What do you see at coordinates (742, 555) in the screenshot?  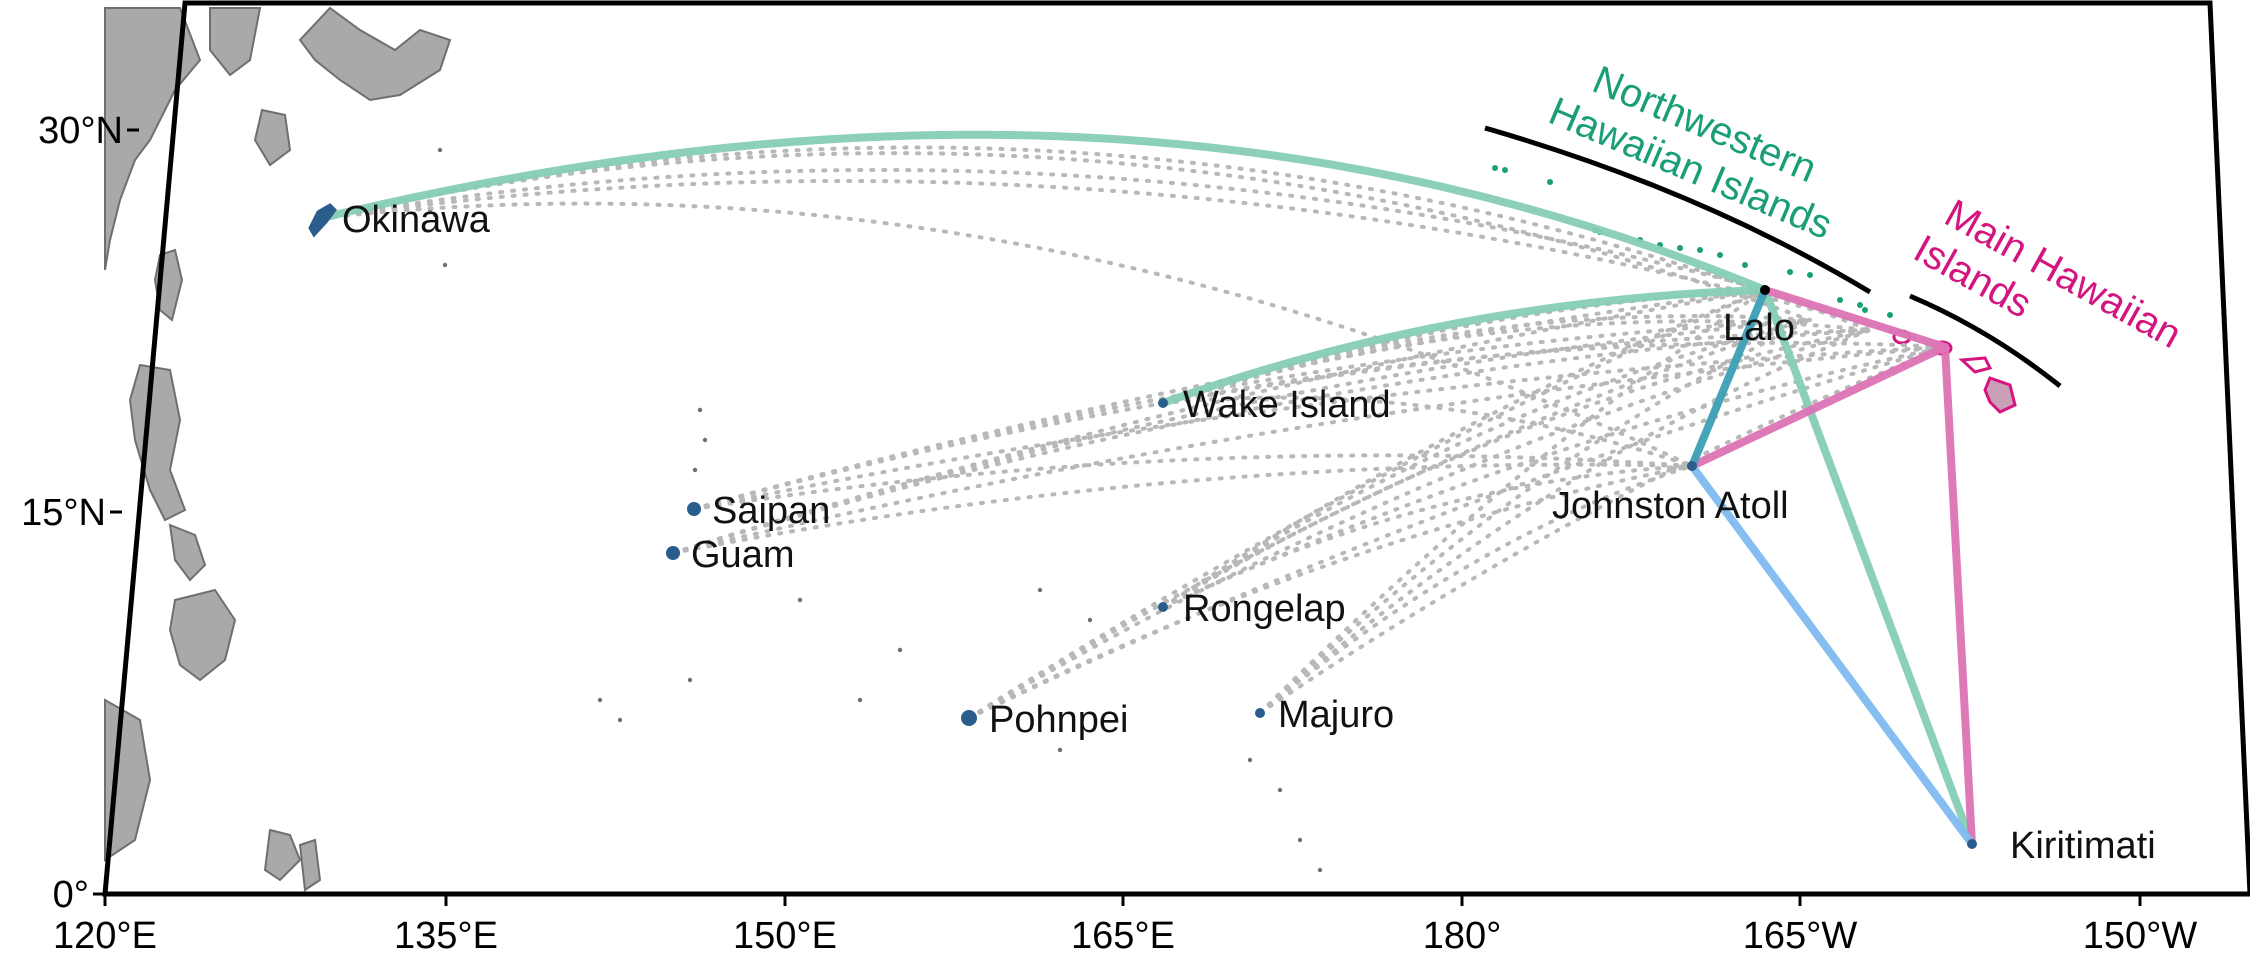 I see `site-label-guam: Guam` at bounding box center [742, 555].